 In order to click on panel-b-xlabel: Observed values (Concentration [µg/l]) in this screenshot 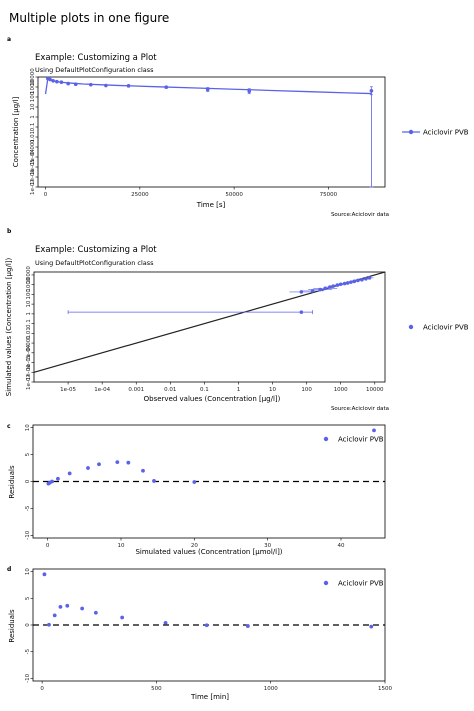, I will do `click(212, 399)`.